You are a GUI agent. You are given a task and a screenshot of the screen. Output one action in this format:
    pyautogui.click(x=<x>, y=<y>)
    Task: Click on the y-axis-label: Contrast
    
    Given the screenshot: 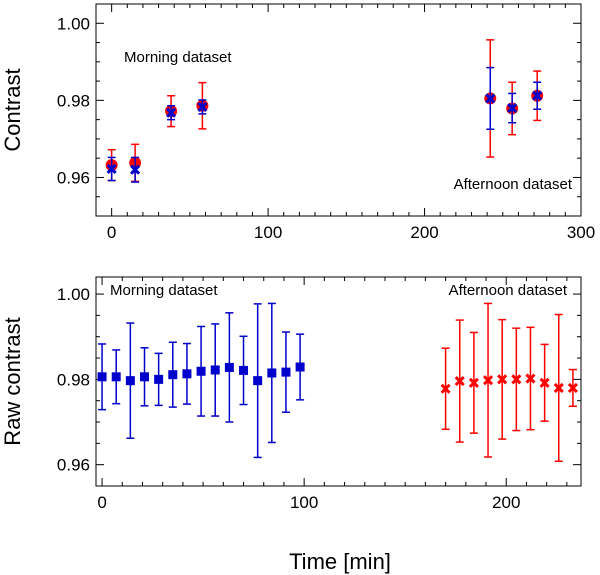 What is the action you would take?
    pyautogui.click(x=12, y=109)
    